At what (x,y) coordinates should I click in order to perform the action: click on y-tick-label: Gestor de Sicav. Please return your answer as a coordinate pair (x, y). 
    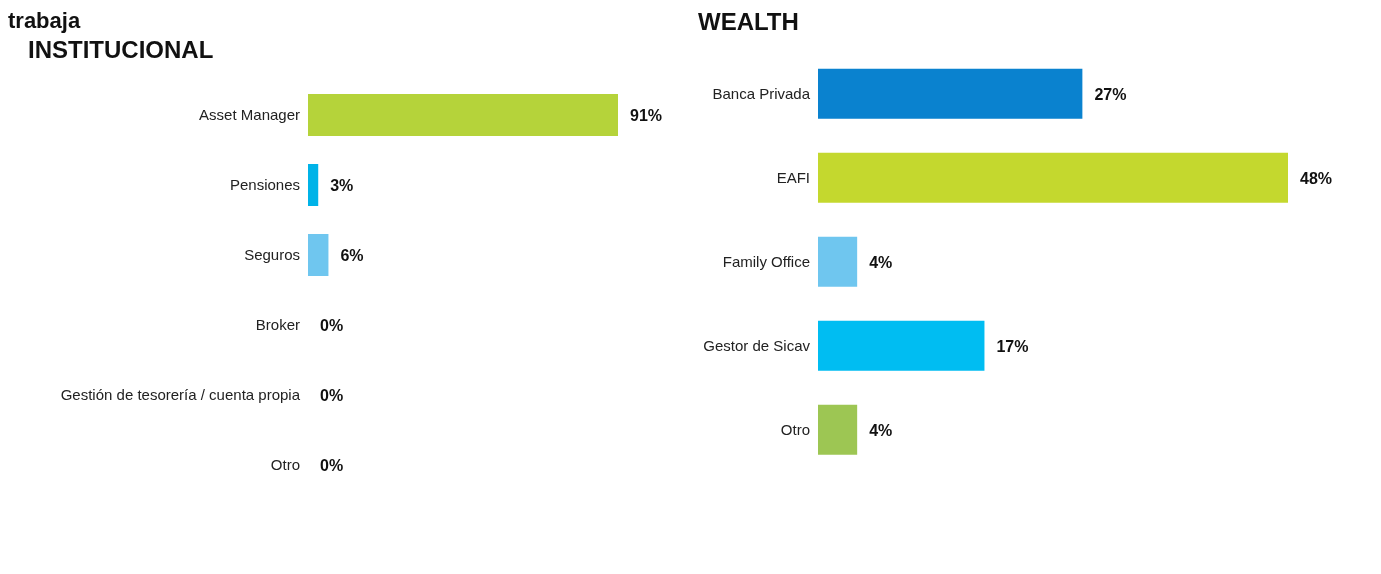
    Looking at the image, I should click on (757, 346).